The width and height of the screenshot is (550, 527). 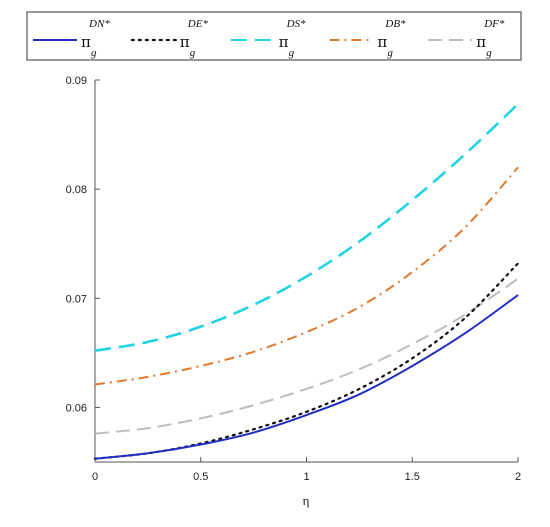 What do you see at coordinates (306, 477) in the screenshot?
I see `x-tick-label: 1` at bounding box center [306, 477].